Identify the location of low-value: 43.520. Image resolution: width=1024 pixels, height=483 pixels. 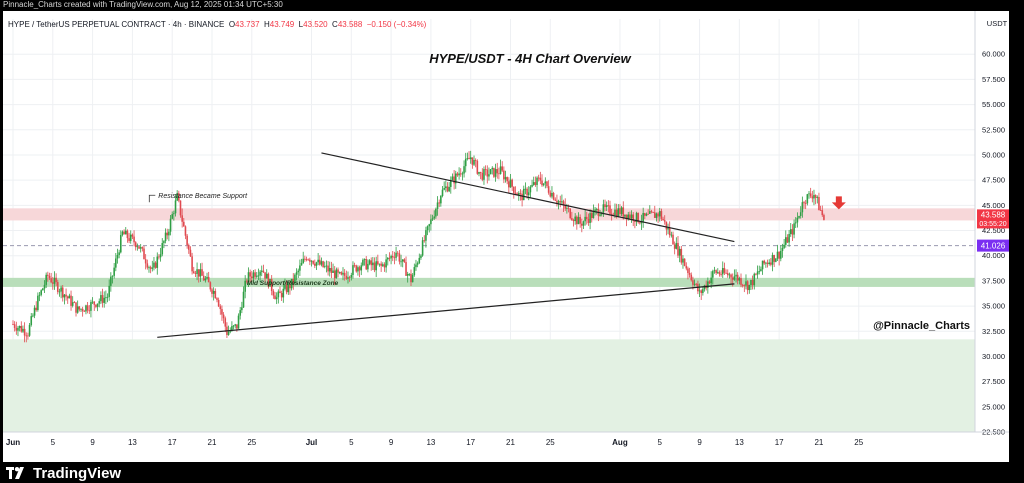
(315, 24).